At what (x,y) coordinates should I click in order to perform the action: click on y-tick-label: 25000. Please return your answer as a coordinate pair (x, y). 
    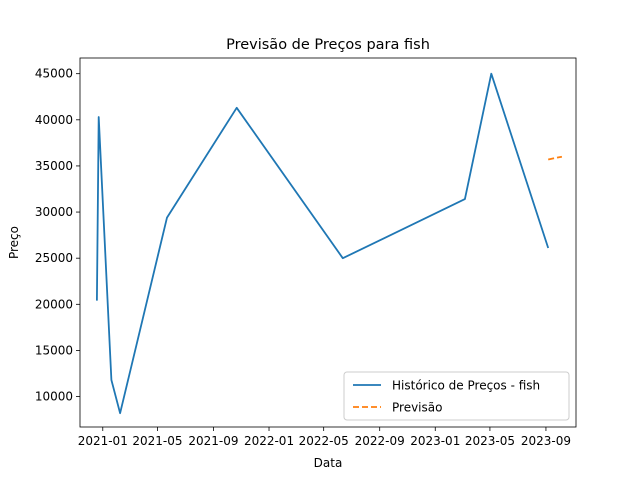
    Looking at the image, I should click on (54, 258).